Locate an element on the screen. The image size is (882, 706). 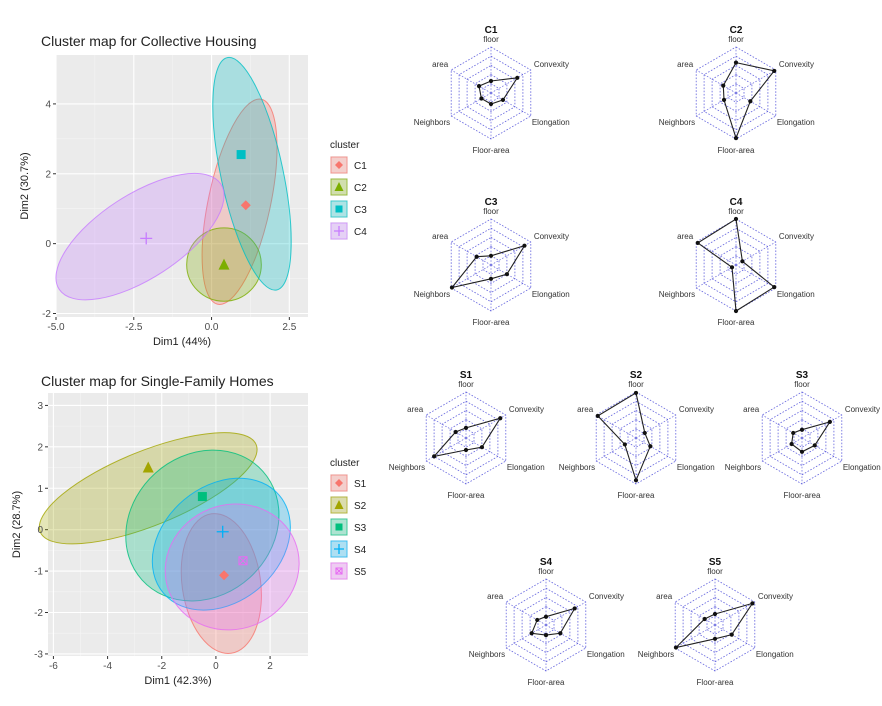
radar-title-s4: S4 is located at coordinates (546, 562).